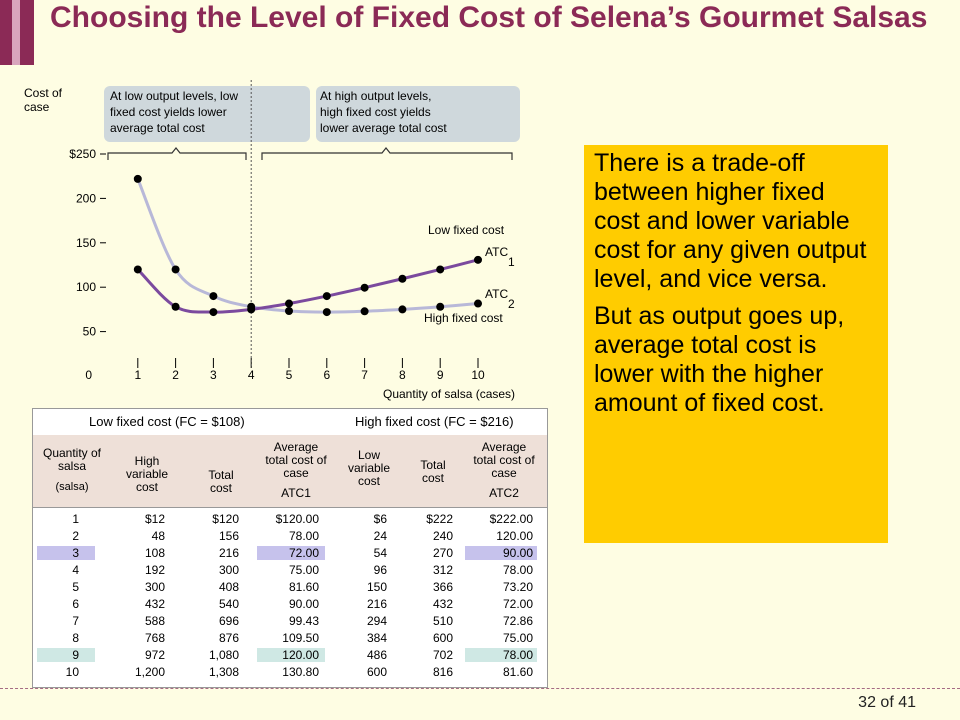 The width and height of the screenshot is (960, 720). I want to click on x-axis-label: Quantity of salsa (cases), so click(449, 394).